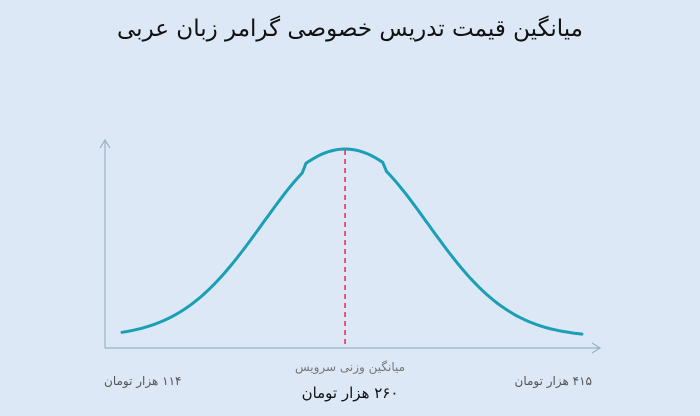 The width and height of the screenshot is (700, 416). What do you see at coordinates (350, 393) in the screenshot?
I see `mean-price-label: ۲۶۰ هزار تومان` at bounding box center [350, 393].